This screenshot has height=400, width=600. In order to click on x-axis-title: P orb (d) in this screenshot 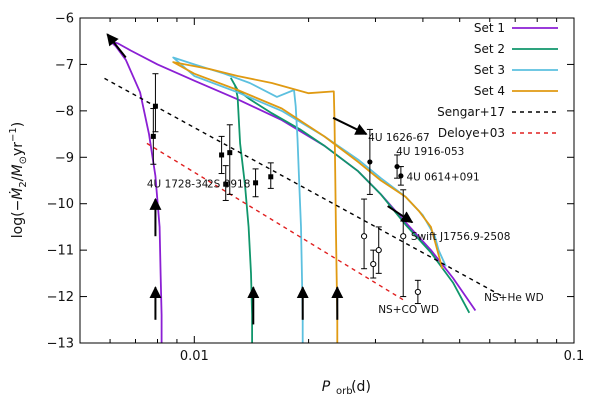, I will do `click(346, 388)`.